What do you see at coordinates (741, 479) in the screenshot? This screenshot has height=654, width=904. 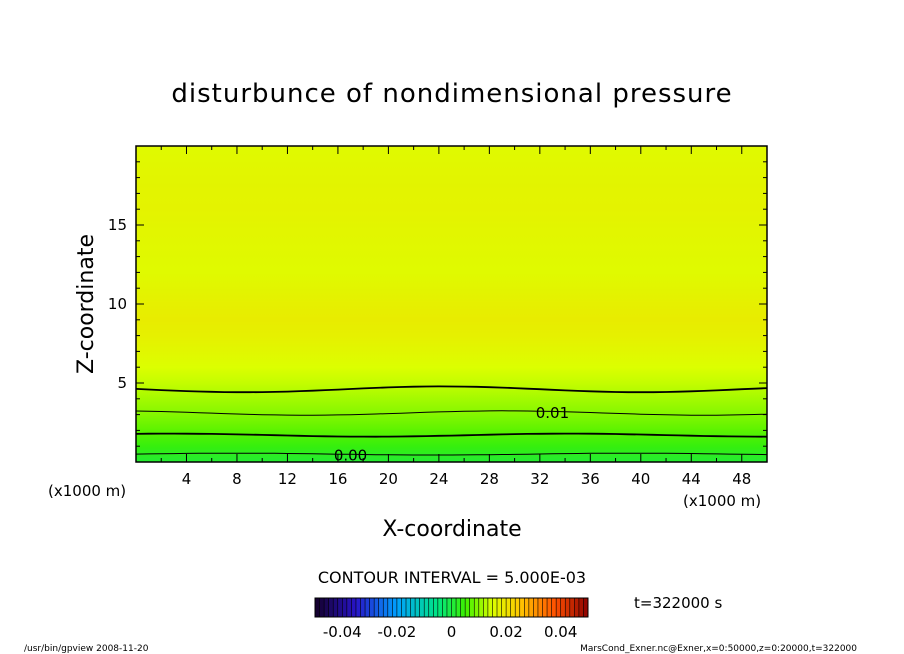 I see `x-tick-label: 48` at bounding box center [741, 479].